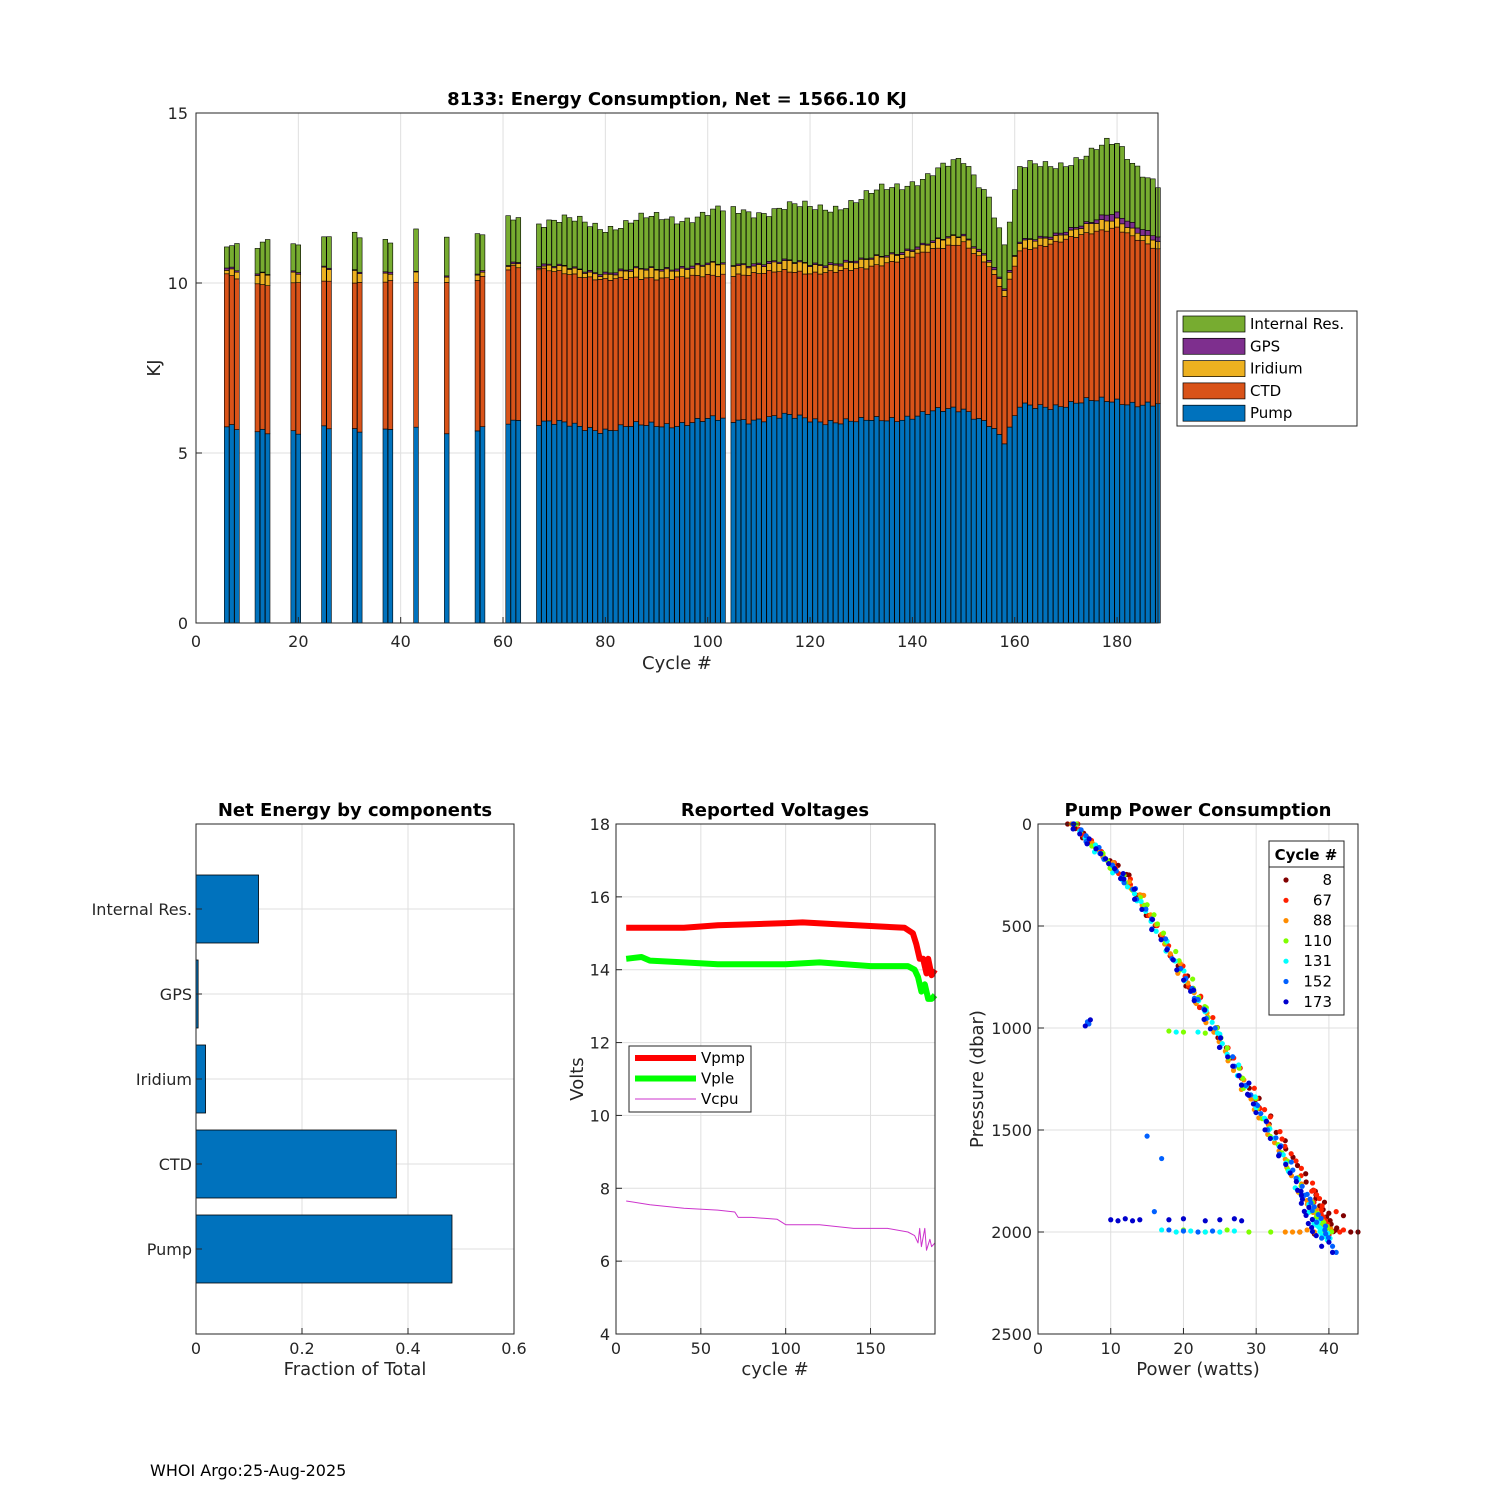 This screenshot has height=1500, width=1500. Describe the element at coordinates (178, 283) in the screenshot. I see `energy-y-tick-label: 10` at that location.